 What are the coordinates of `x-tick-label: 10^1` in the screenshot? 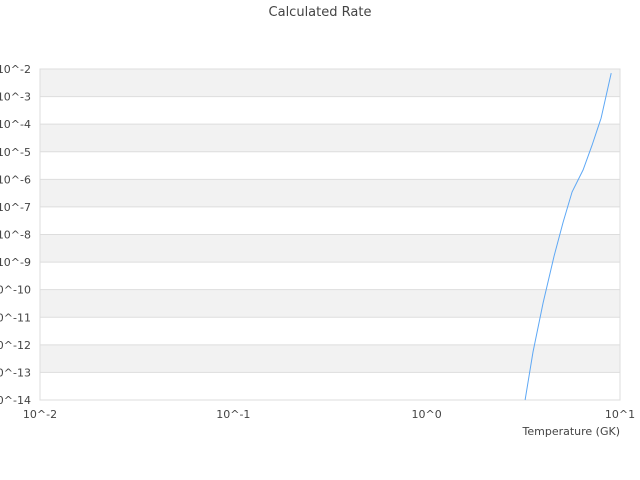 It's located at (620, 414).